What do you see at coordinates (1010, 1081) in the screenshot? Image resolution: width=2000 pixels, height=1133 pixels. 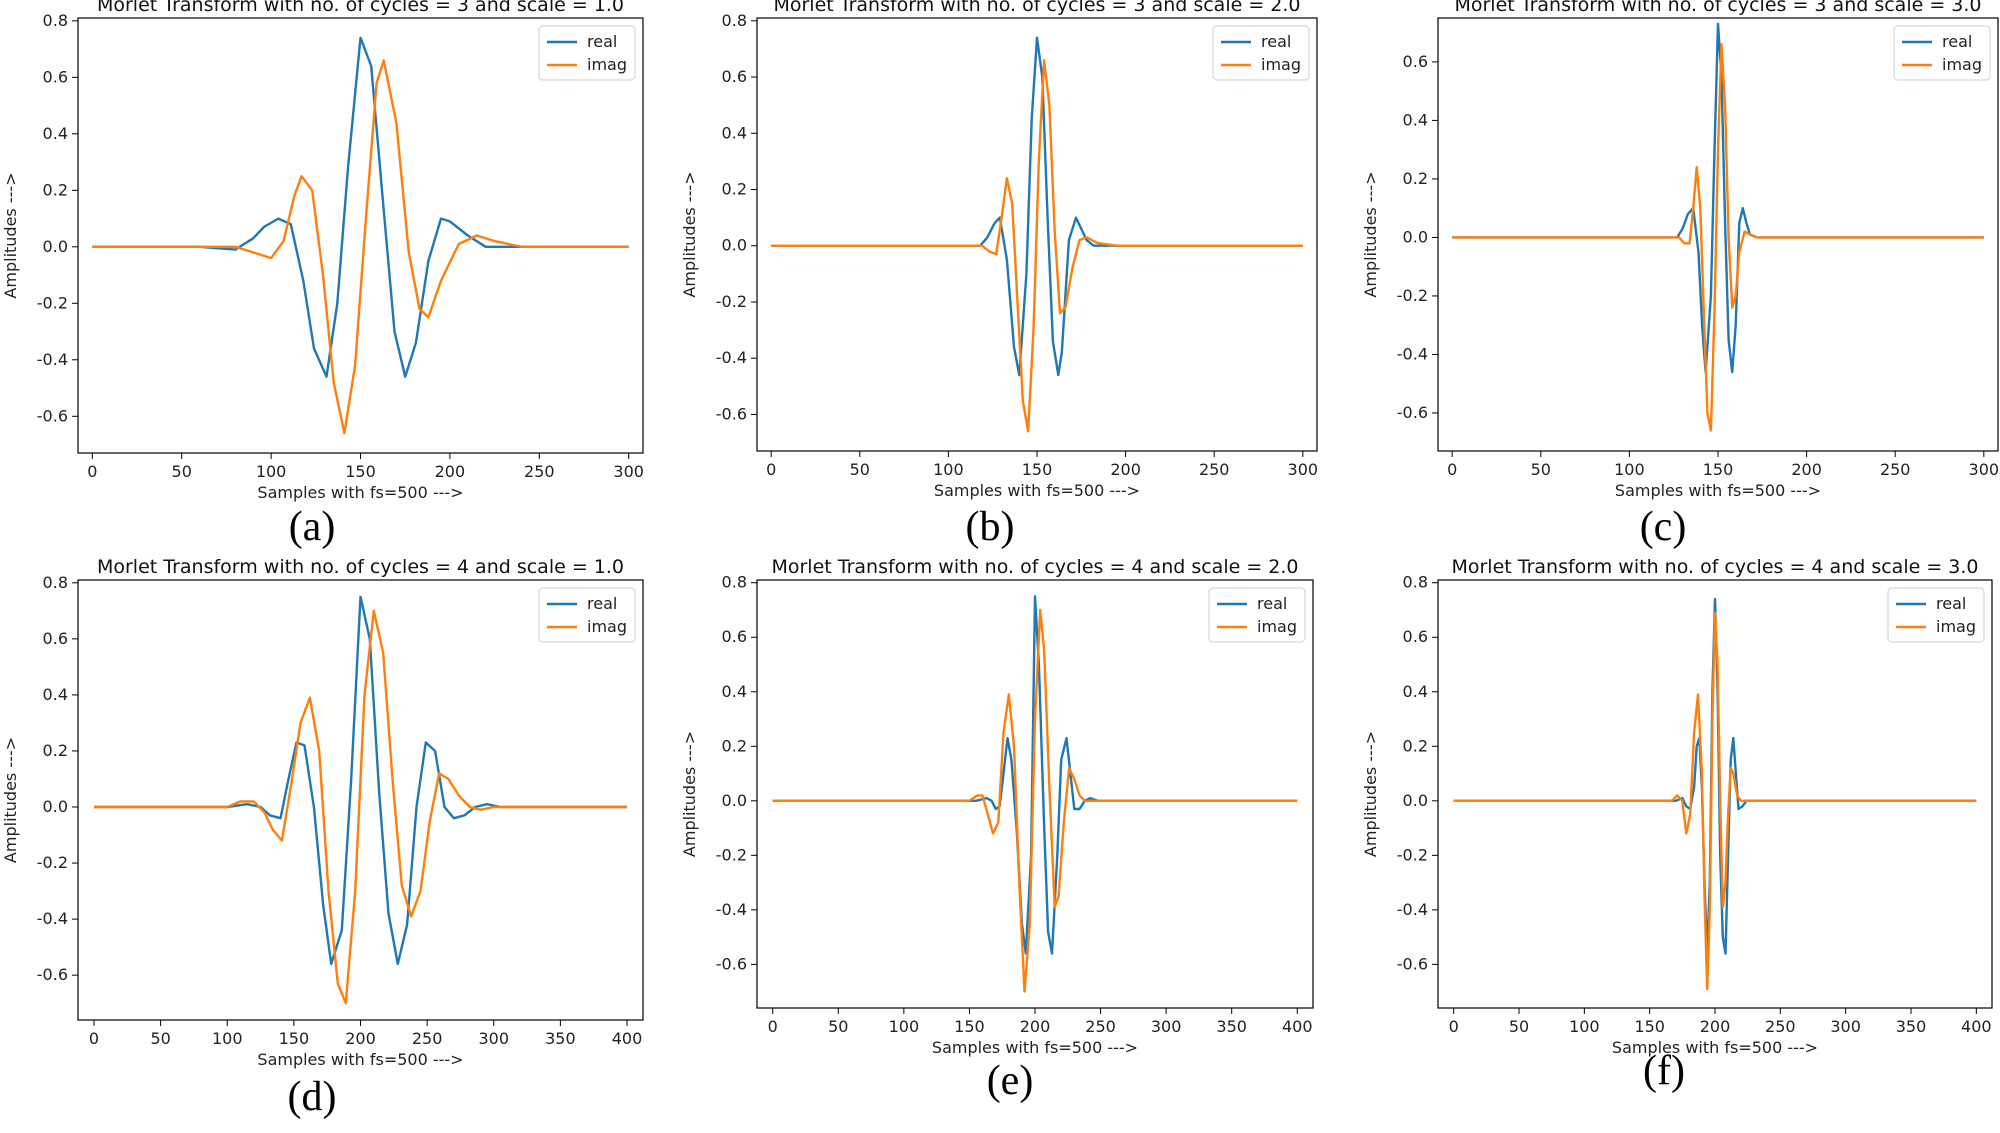 I see `panel-label: (e)` at bounding box center [1010, 1081].